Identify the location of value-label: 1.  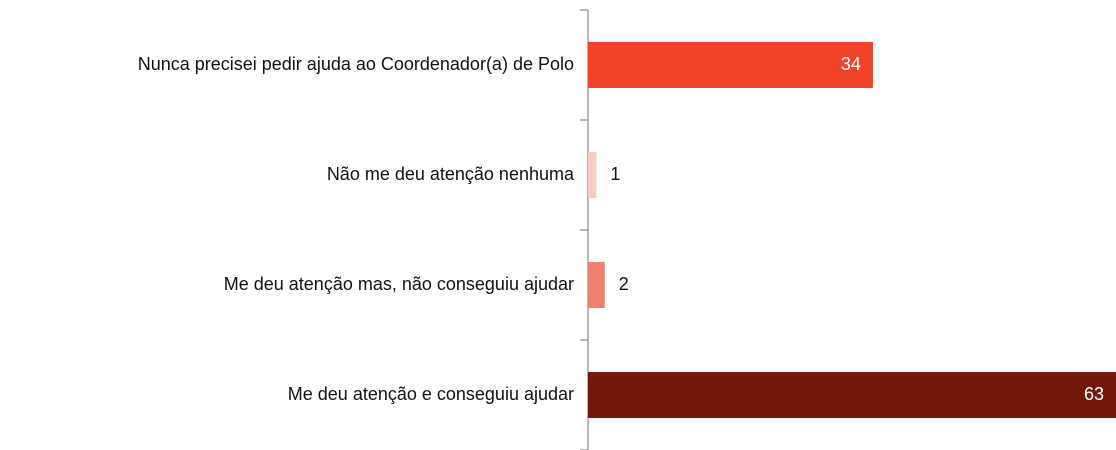
(615, 174).